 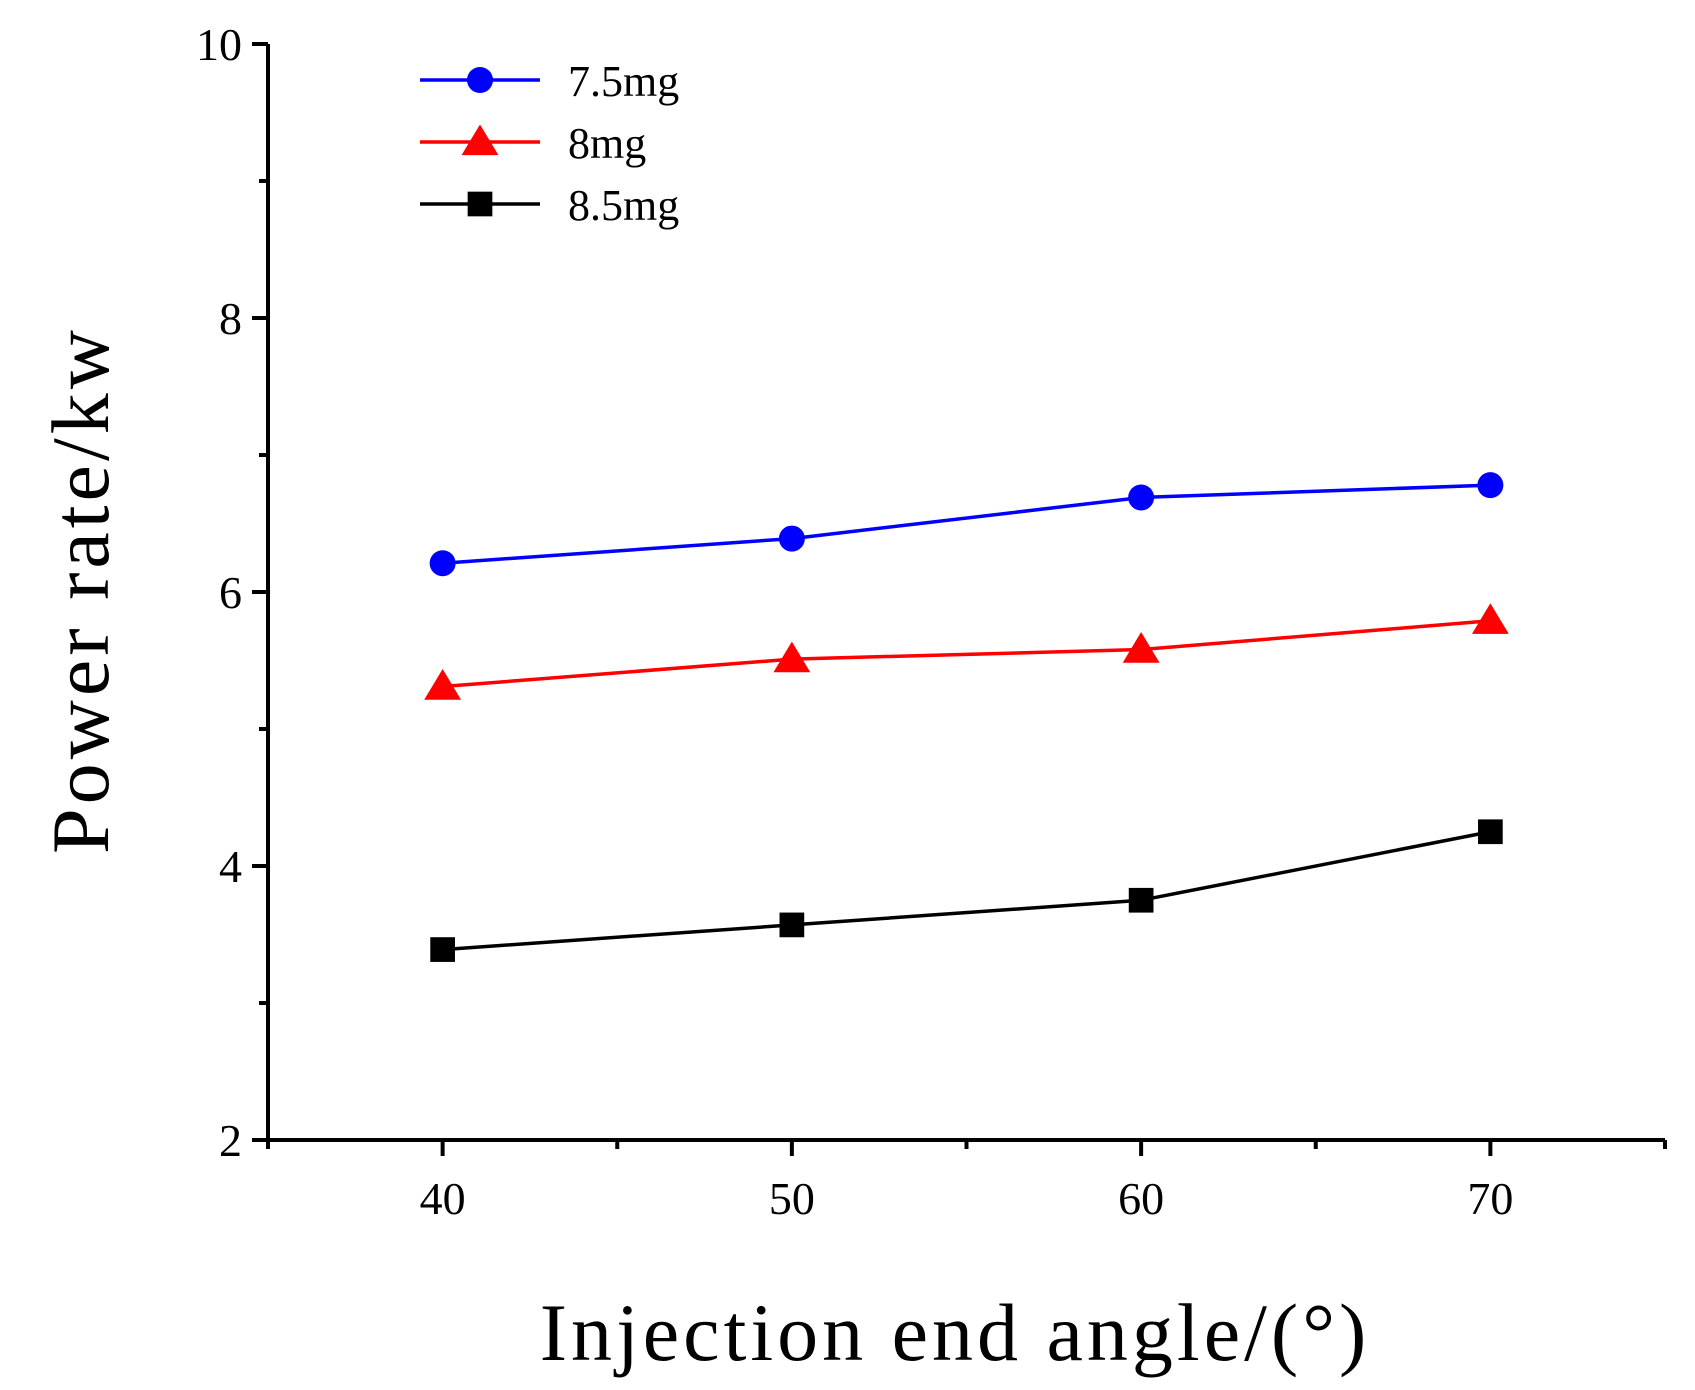 What do you see at coordinates (230, 866) in the screenshot?
I see `y-tick-label: 4` at bounding box center [230, 866].